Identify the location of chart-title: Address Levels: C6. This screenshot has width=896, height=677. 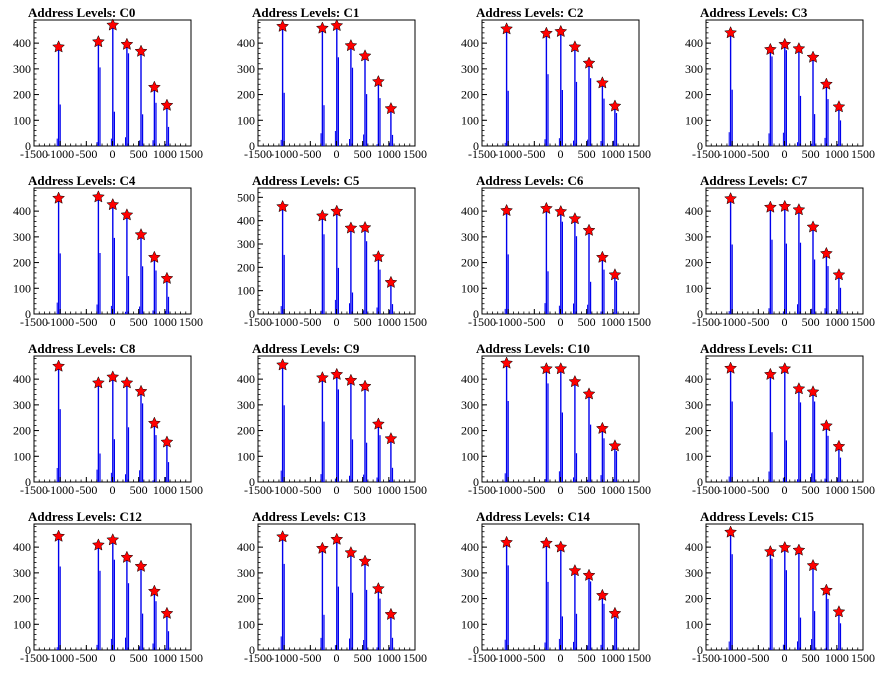
(530, 180).